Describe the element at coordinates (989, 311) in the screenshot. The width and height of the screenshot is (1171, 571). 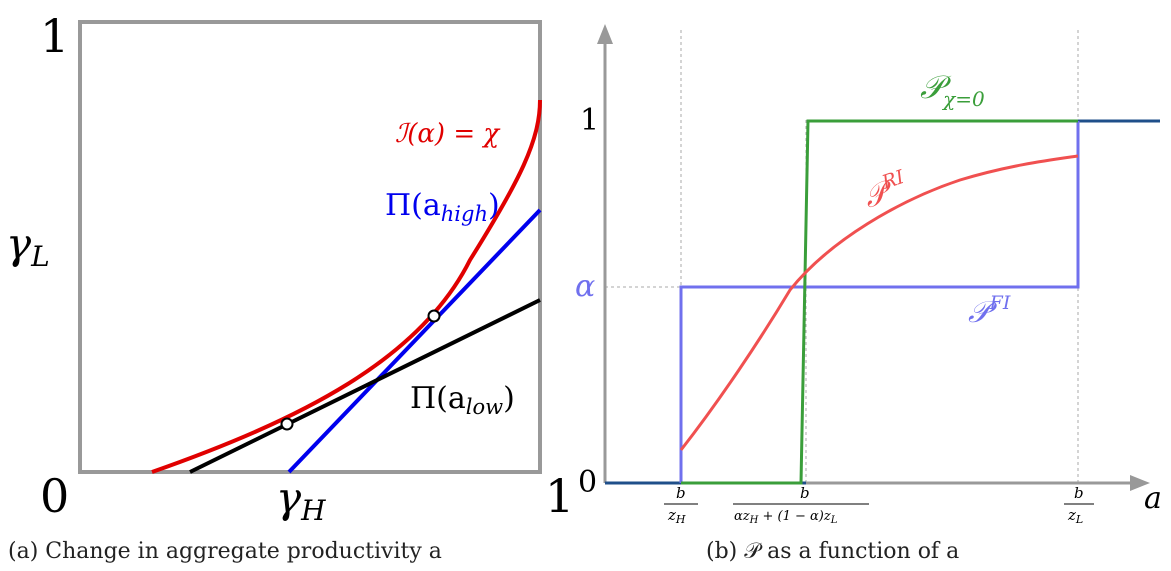
I see `p-fi-label: 𝒫FI` at that location.